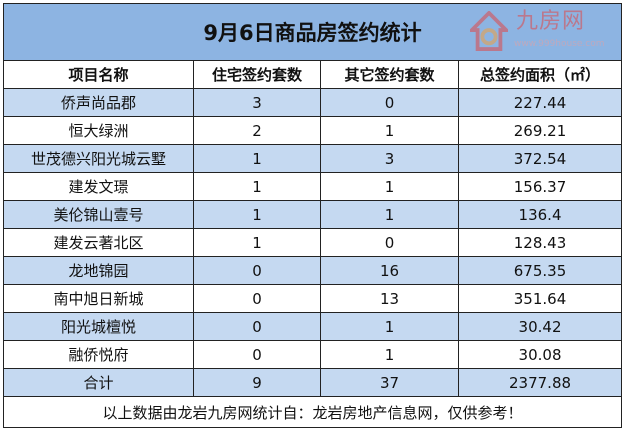 The width and height of the screenshot is (625, 437). What do you see at coordinates (98, 242) in the screenshot?
I see `project-name: 建发云著北区` at bounding box center [98, 242].